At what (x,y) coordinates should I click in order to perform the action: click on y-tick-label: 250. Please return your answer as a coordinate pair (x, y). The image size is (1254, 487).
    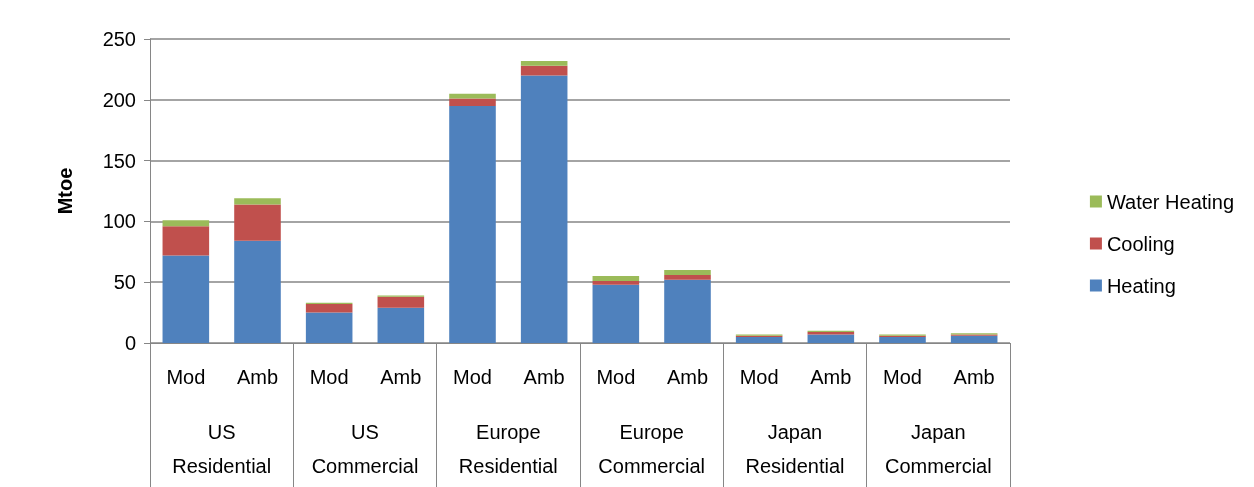
    Looking at the image, I should click on (119, 39).